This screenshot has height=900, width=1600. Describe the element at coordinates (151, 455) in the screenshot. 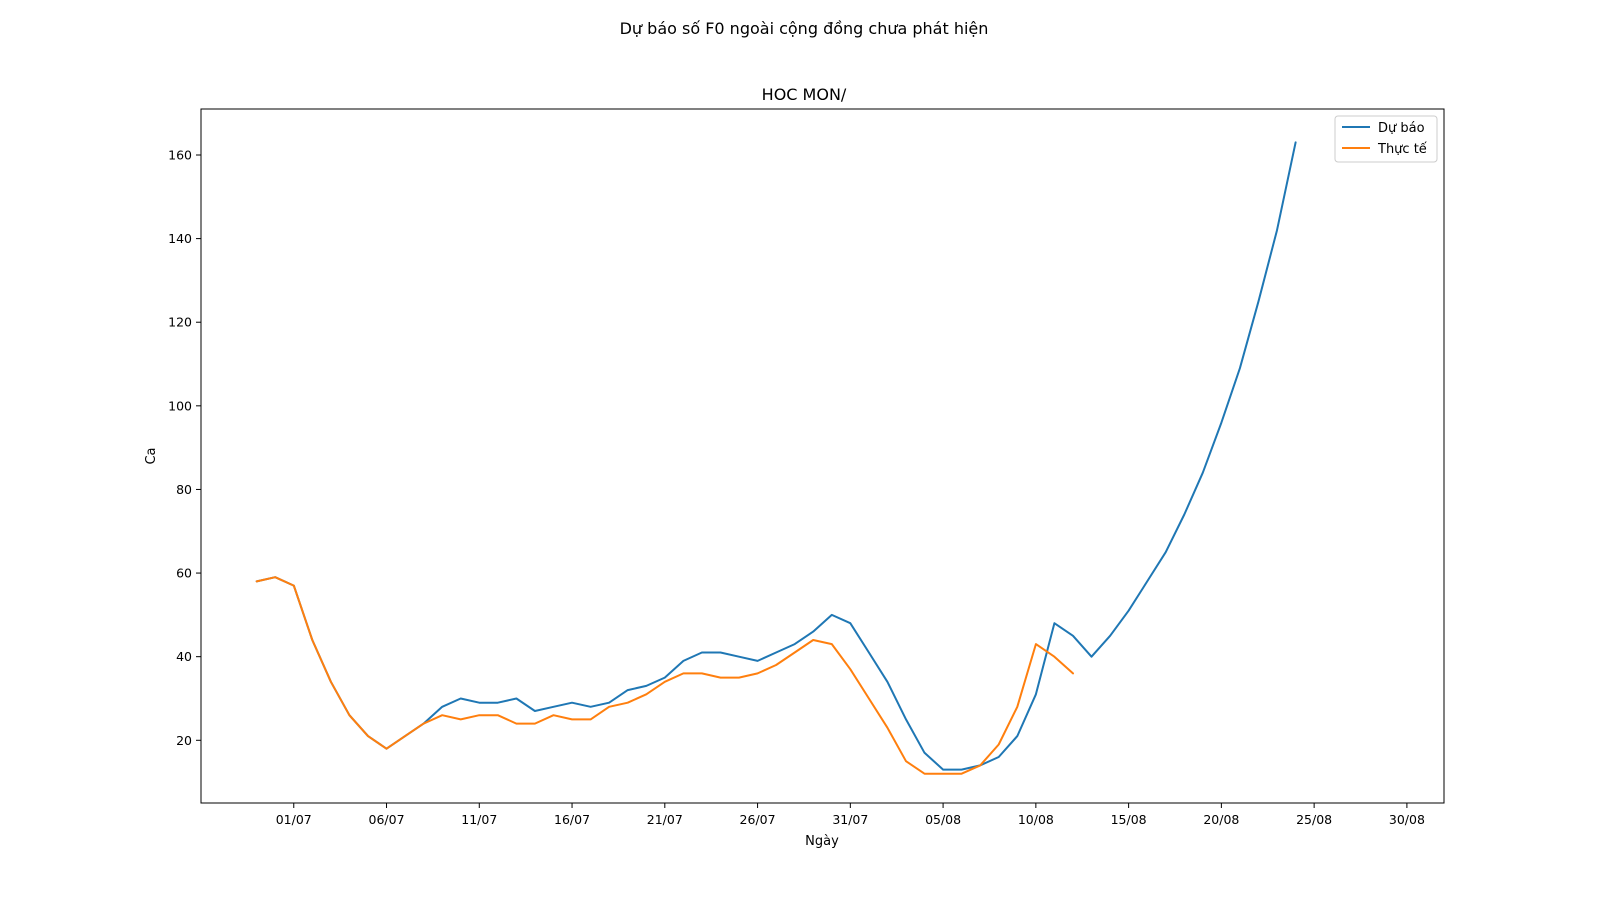

I see `y-axis-label: Ca` at that location.